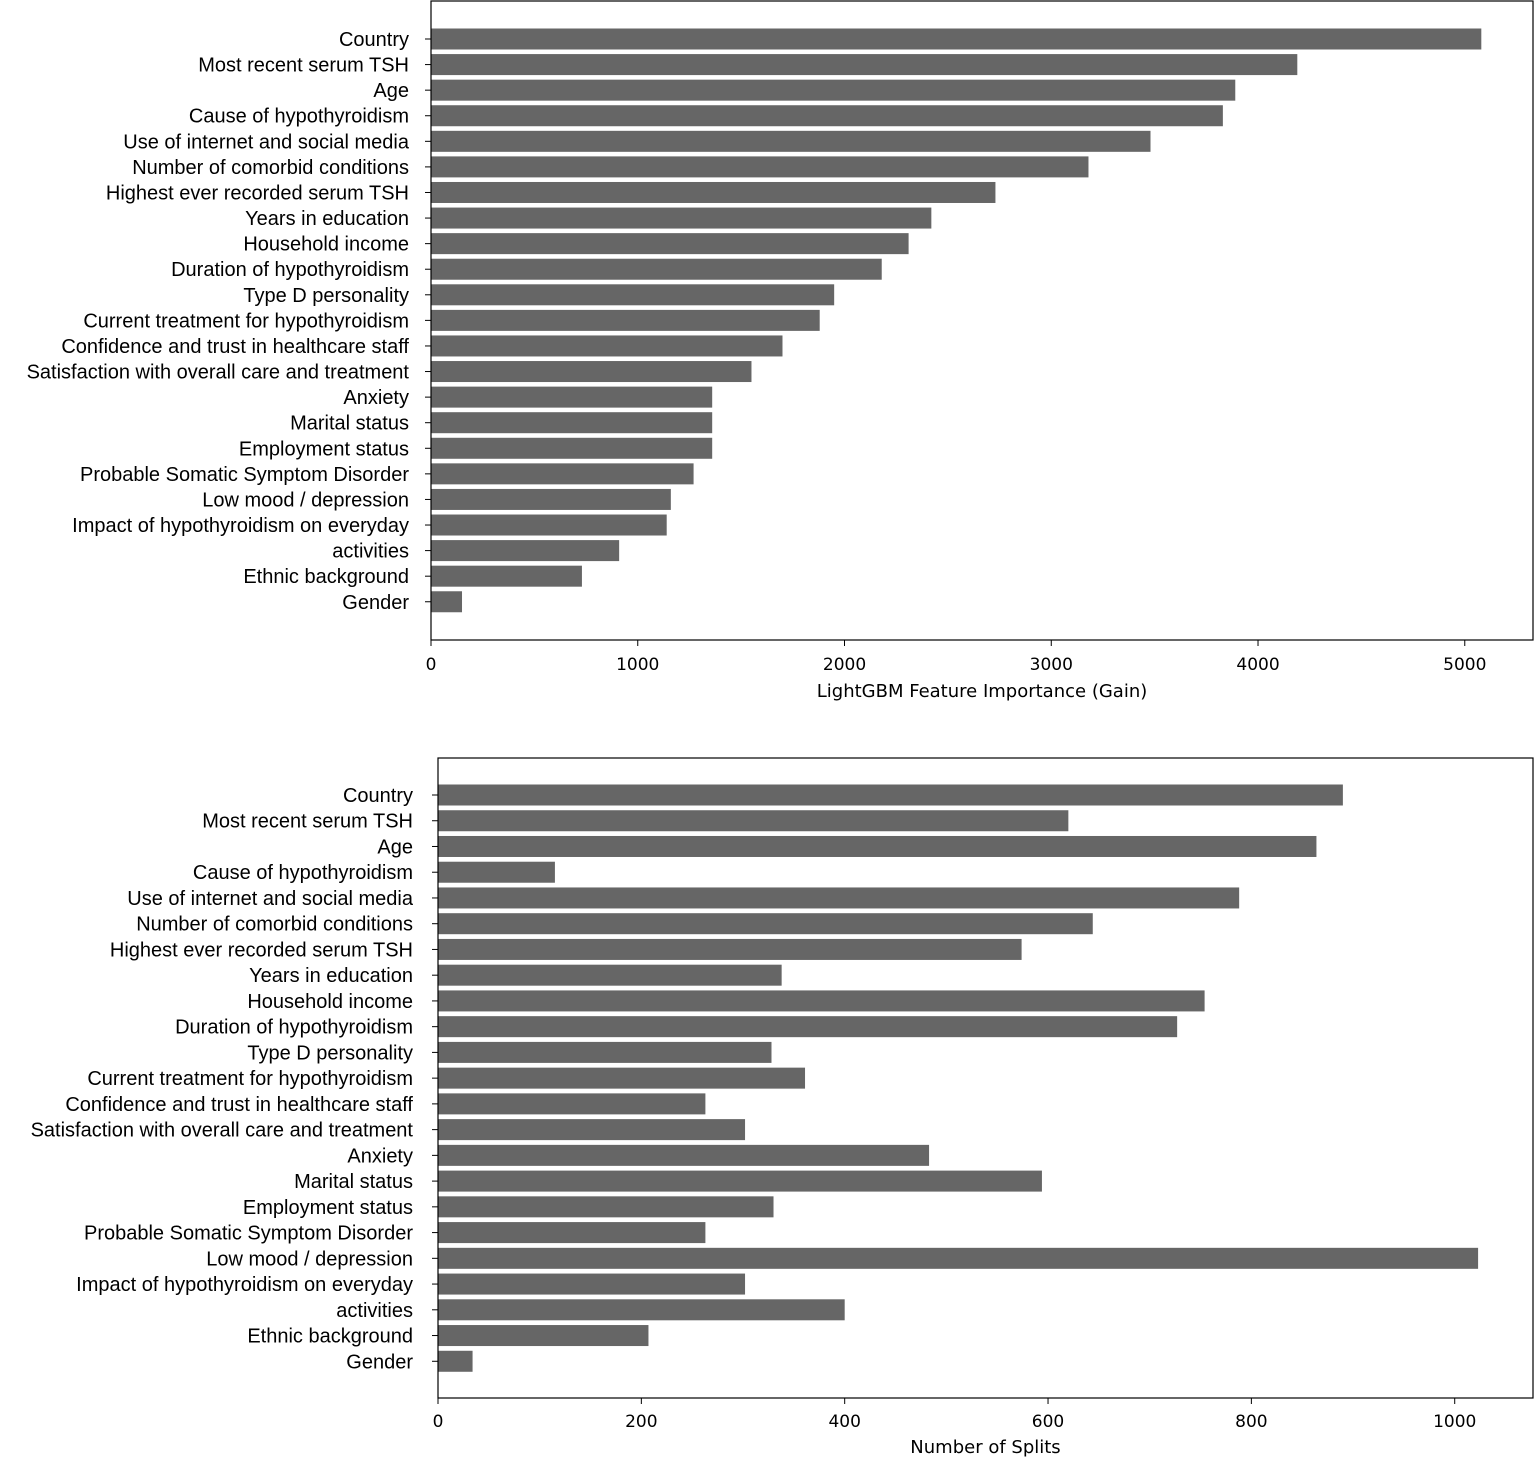  I want to click on category-label: Use of internet and social media, so click(266, 142).